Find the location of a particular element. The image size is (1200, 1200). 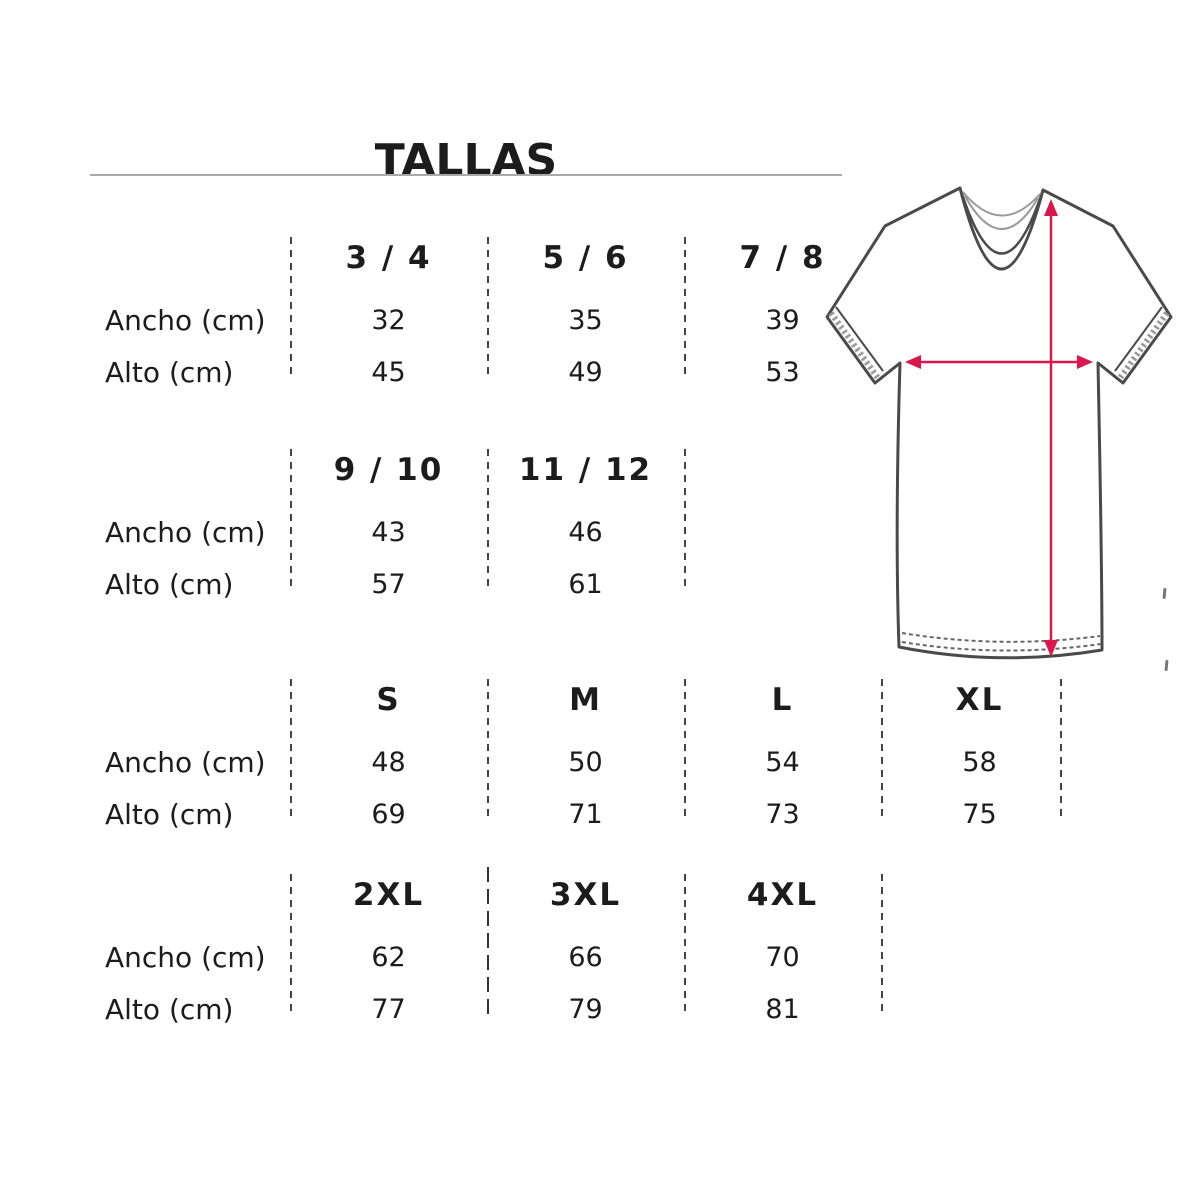

alto-value: 49 is located at coordinates (585, 372).